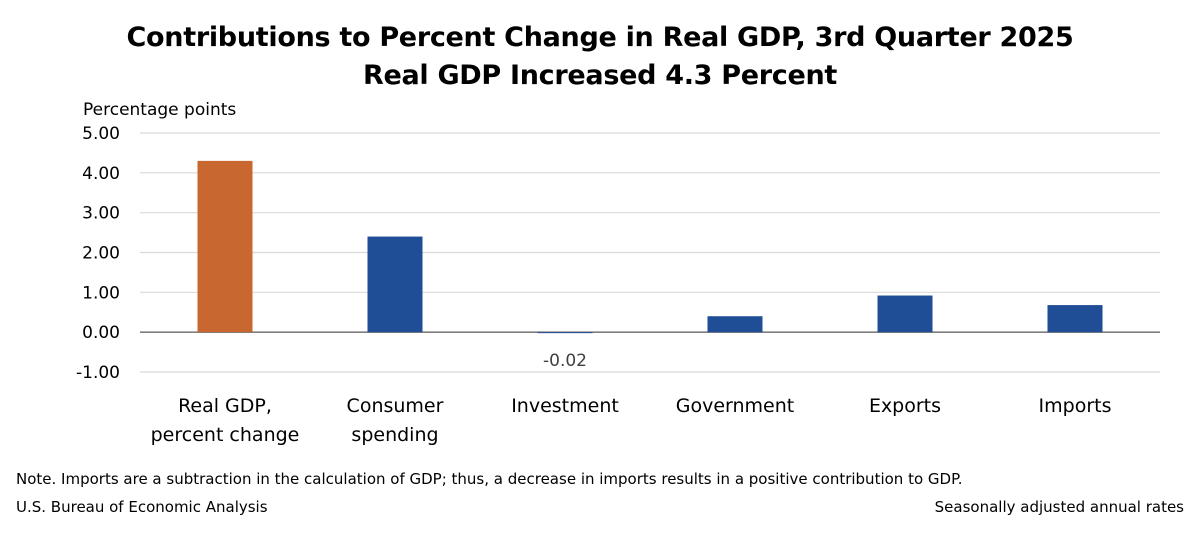  I want to click on data-label: -0.02, so click(565, 361).